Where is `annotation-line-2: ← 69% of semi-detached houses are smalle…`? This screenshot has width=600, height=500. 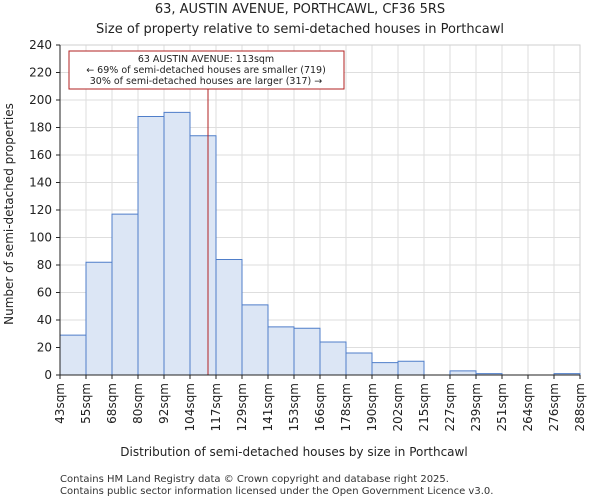
annotation-line-2: ← 69% of semi-detached houses are smalle… is located at coordinates (206, 70).